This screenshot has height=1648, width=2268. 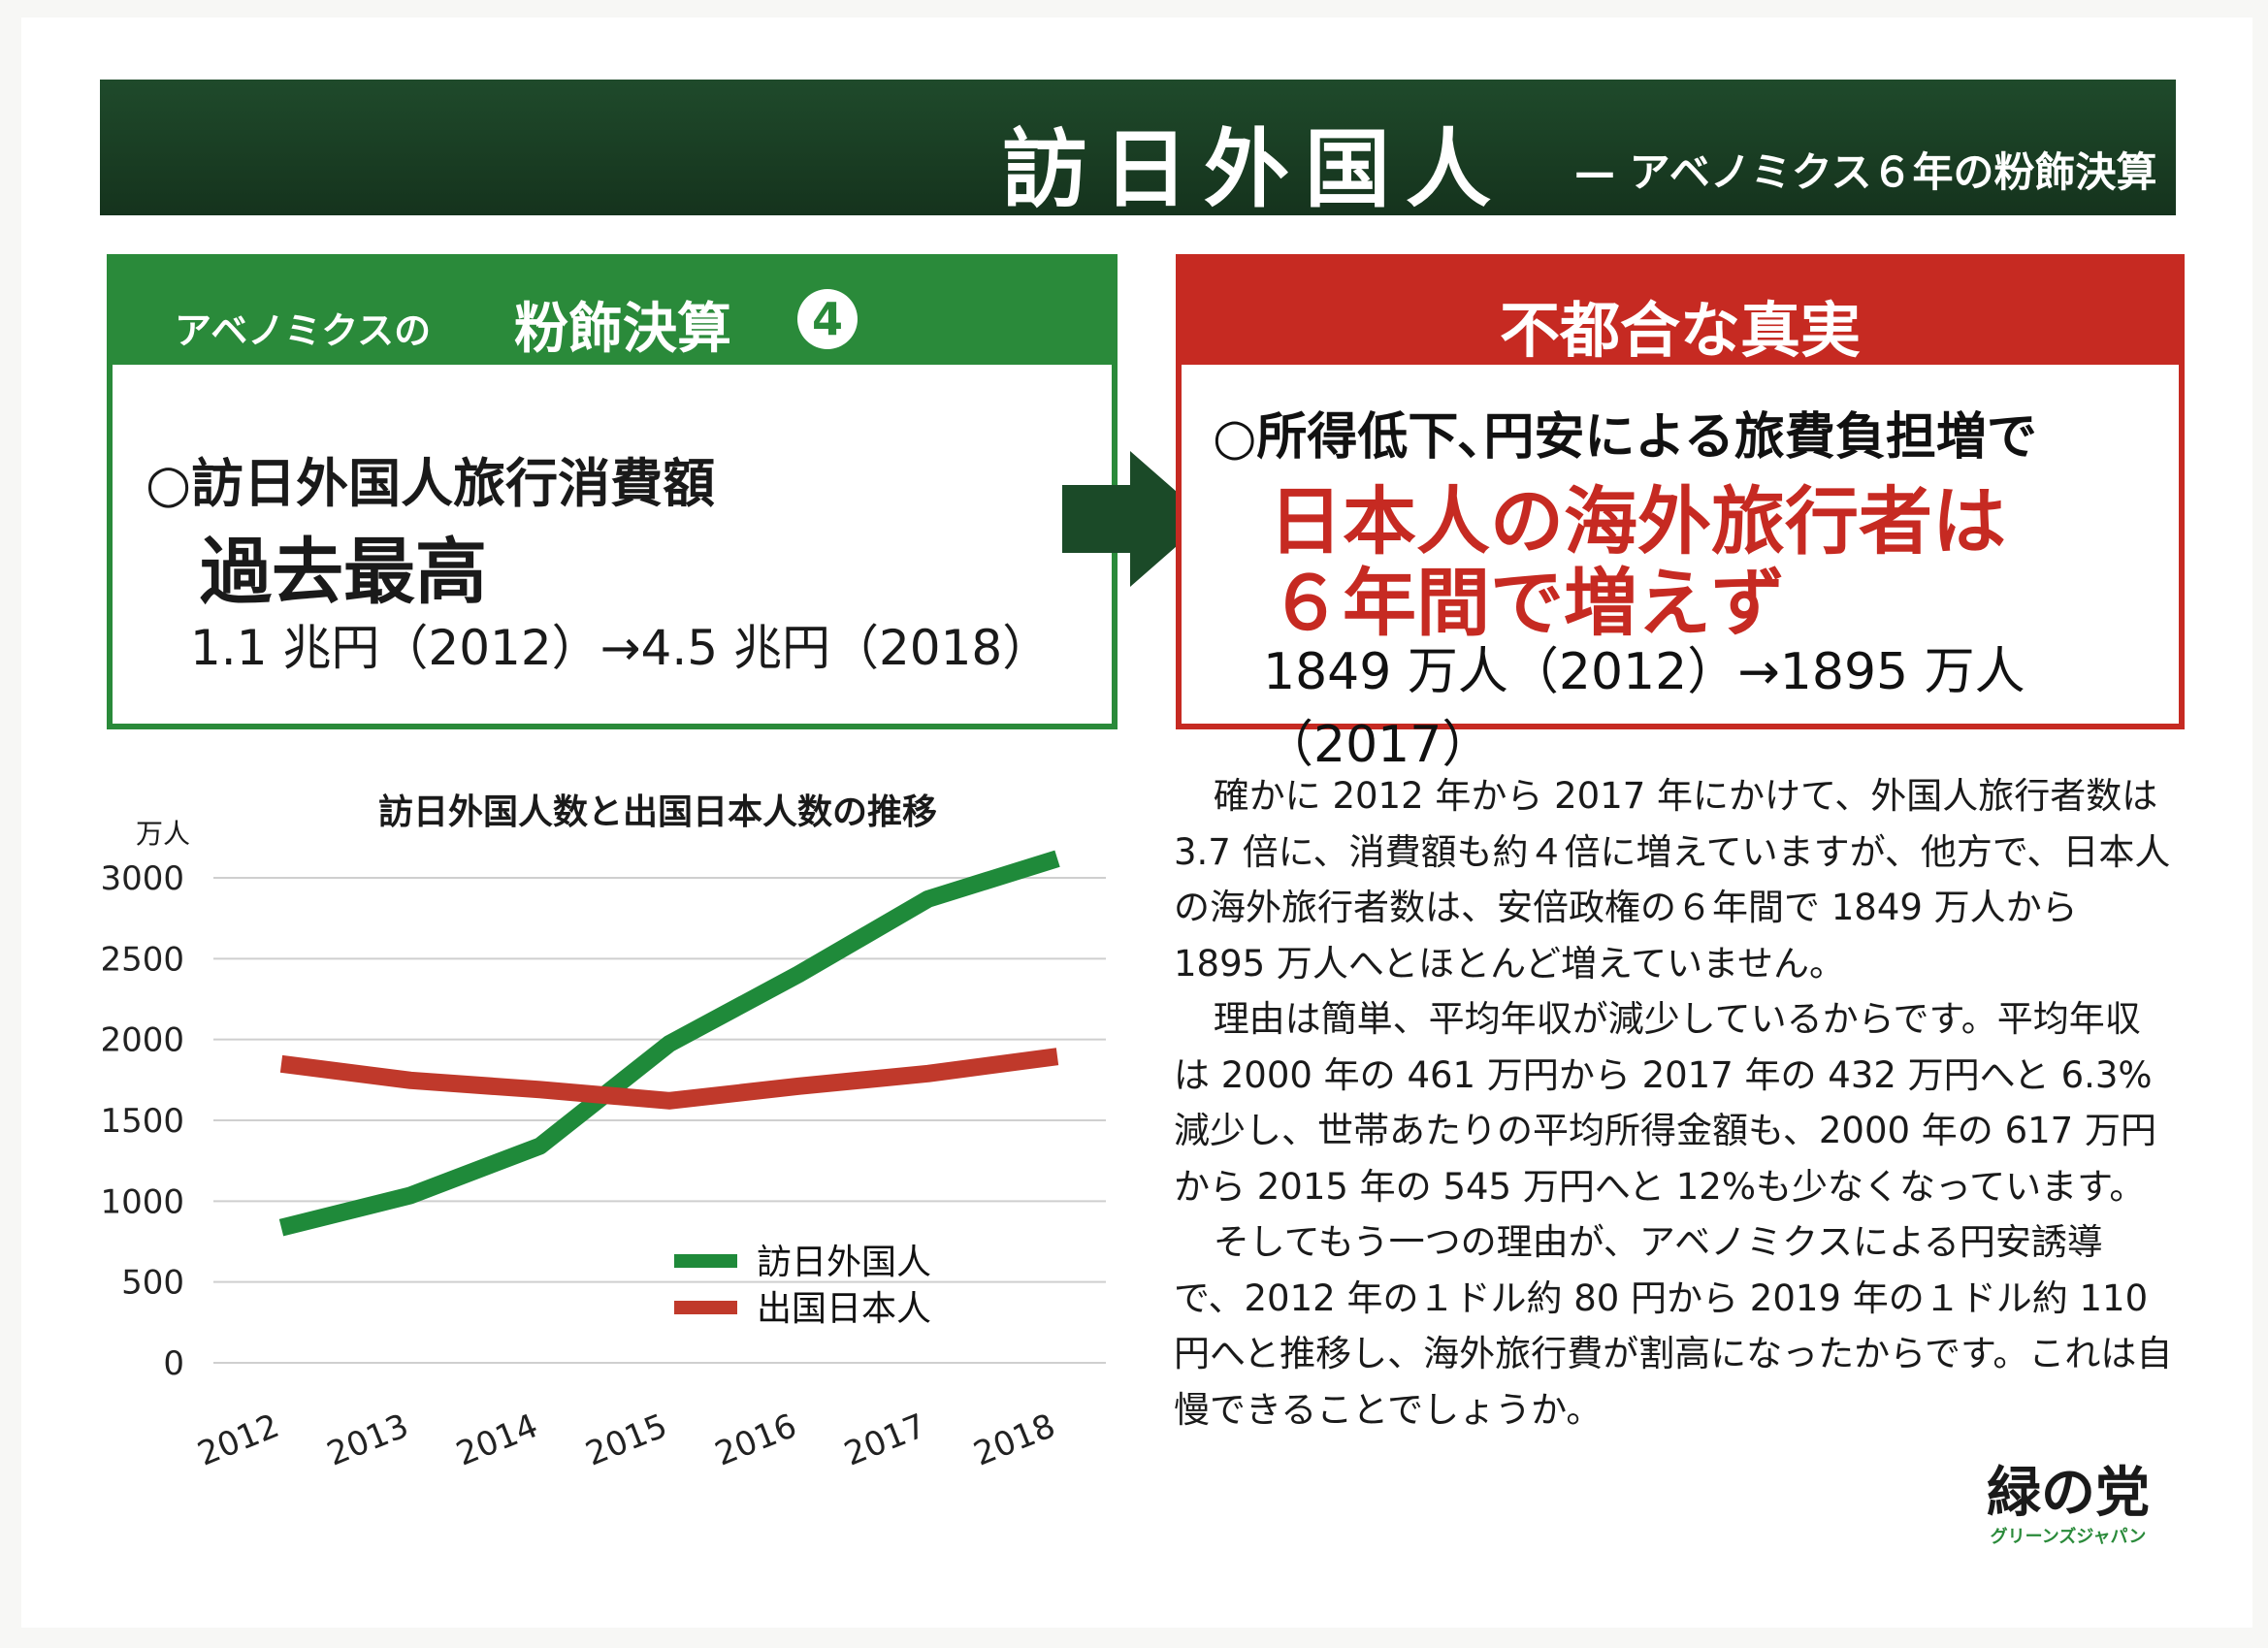 What do you see at coordinates (142, 1121) in the screenshot?
I see `y-tick-label: 1500` at bounding box center [142, 1121].